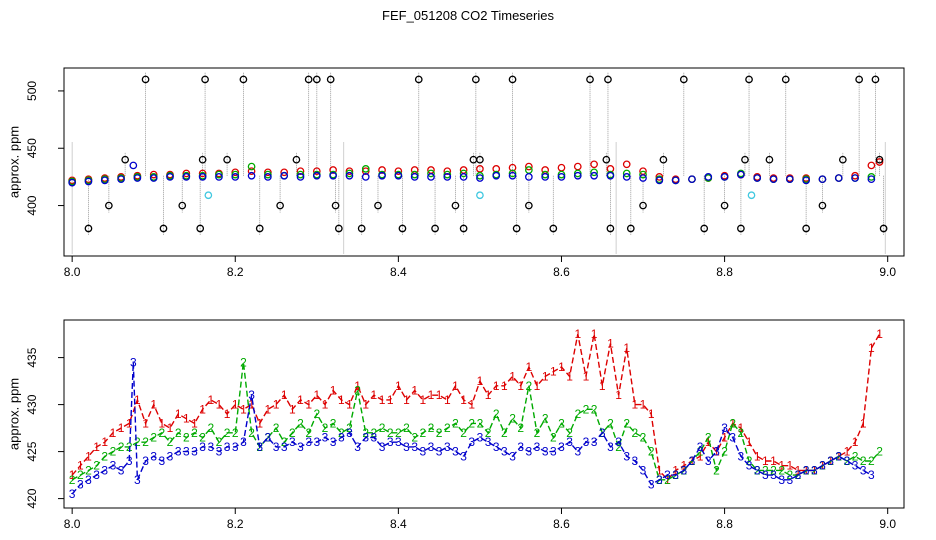 This screenshot has height=540, width=936. Describe the element at coordinates (14, 162) in the screenshot. I see `y-axis-title: approx. ppm` at that location.